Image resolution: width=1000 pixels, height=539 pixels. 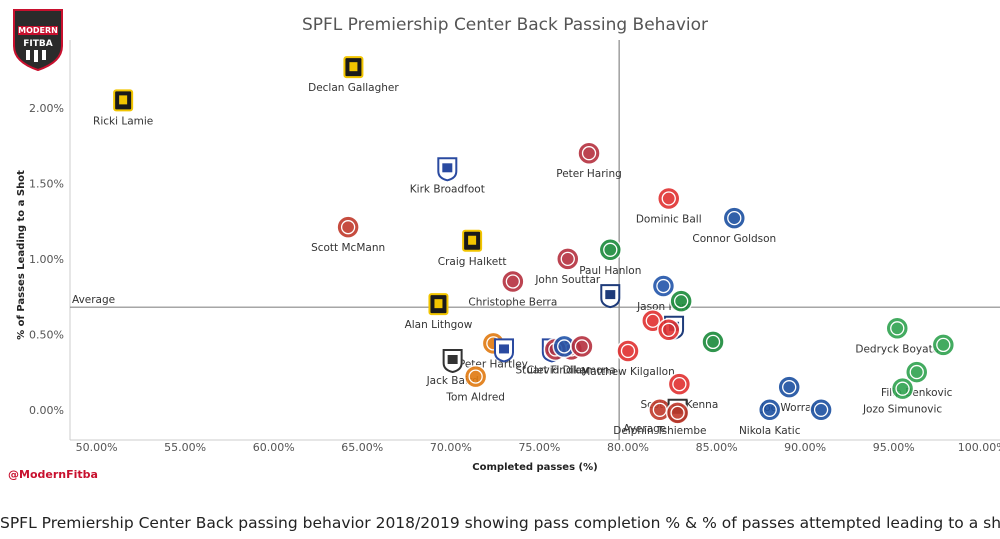 I want to click on x-tick-label: 90.00%, so click(x=805, y=447).